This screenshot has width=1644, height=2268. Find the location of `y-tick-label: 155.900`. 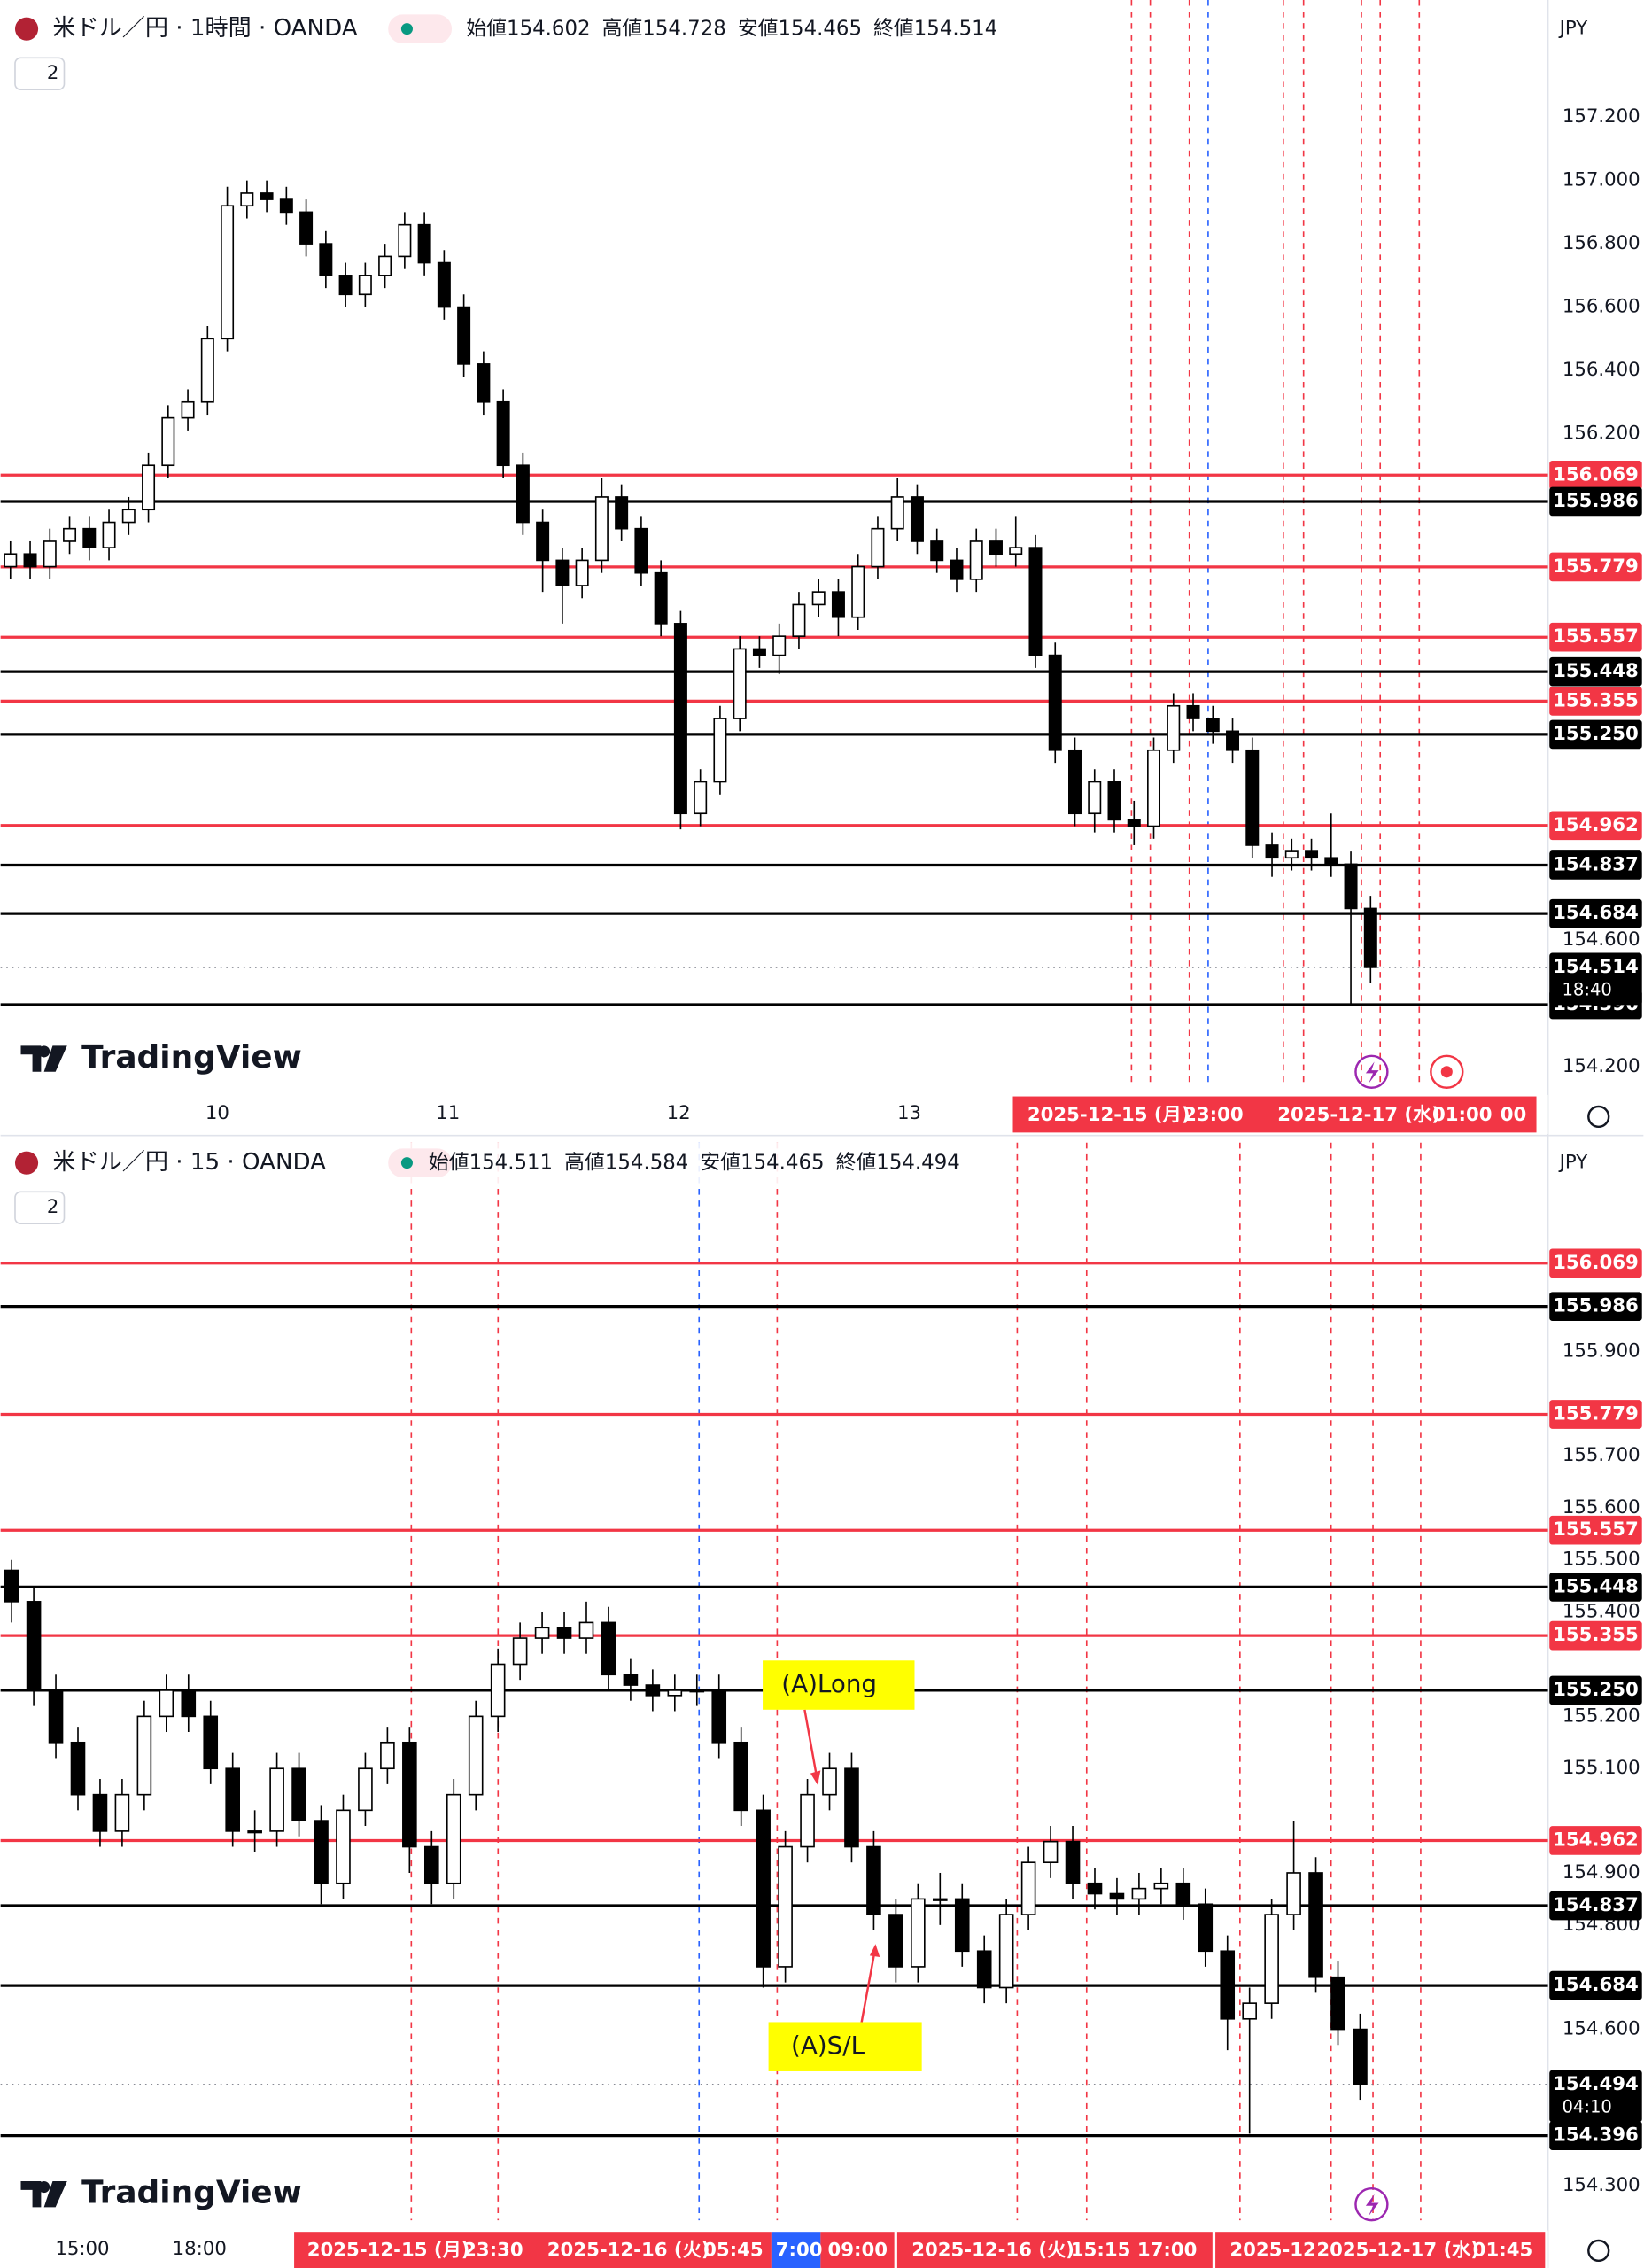

y-tick-label: 155.900 is located at coordinates (1601, 1351).